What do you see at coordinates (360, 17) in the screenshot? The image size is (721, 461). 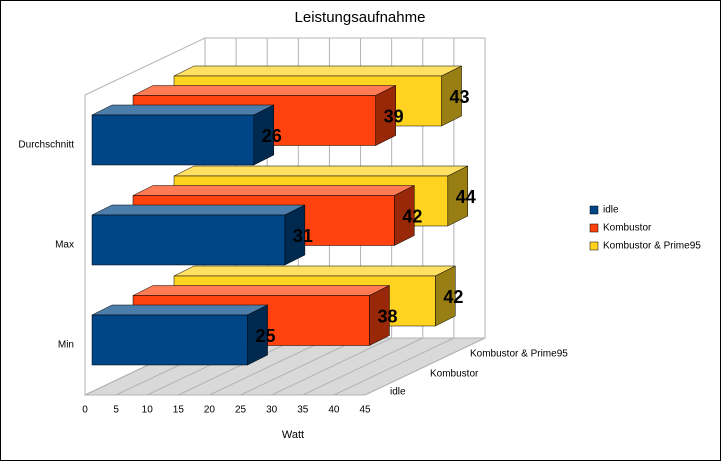 I see `chart-title: Leistungsaufnahme` at bounding box center [360, 17].